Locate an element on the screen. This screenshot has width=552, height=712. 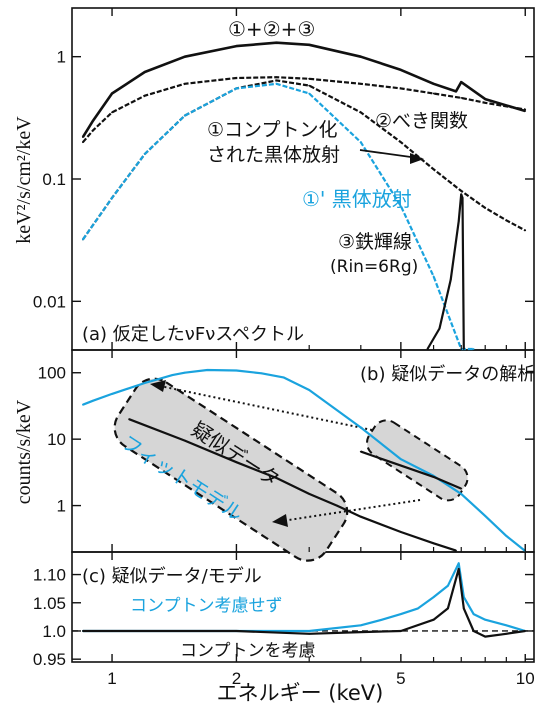
y-tick-label: 1.05 is located at coordinates (49, 603).